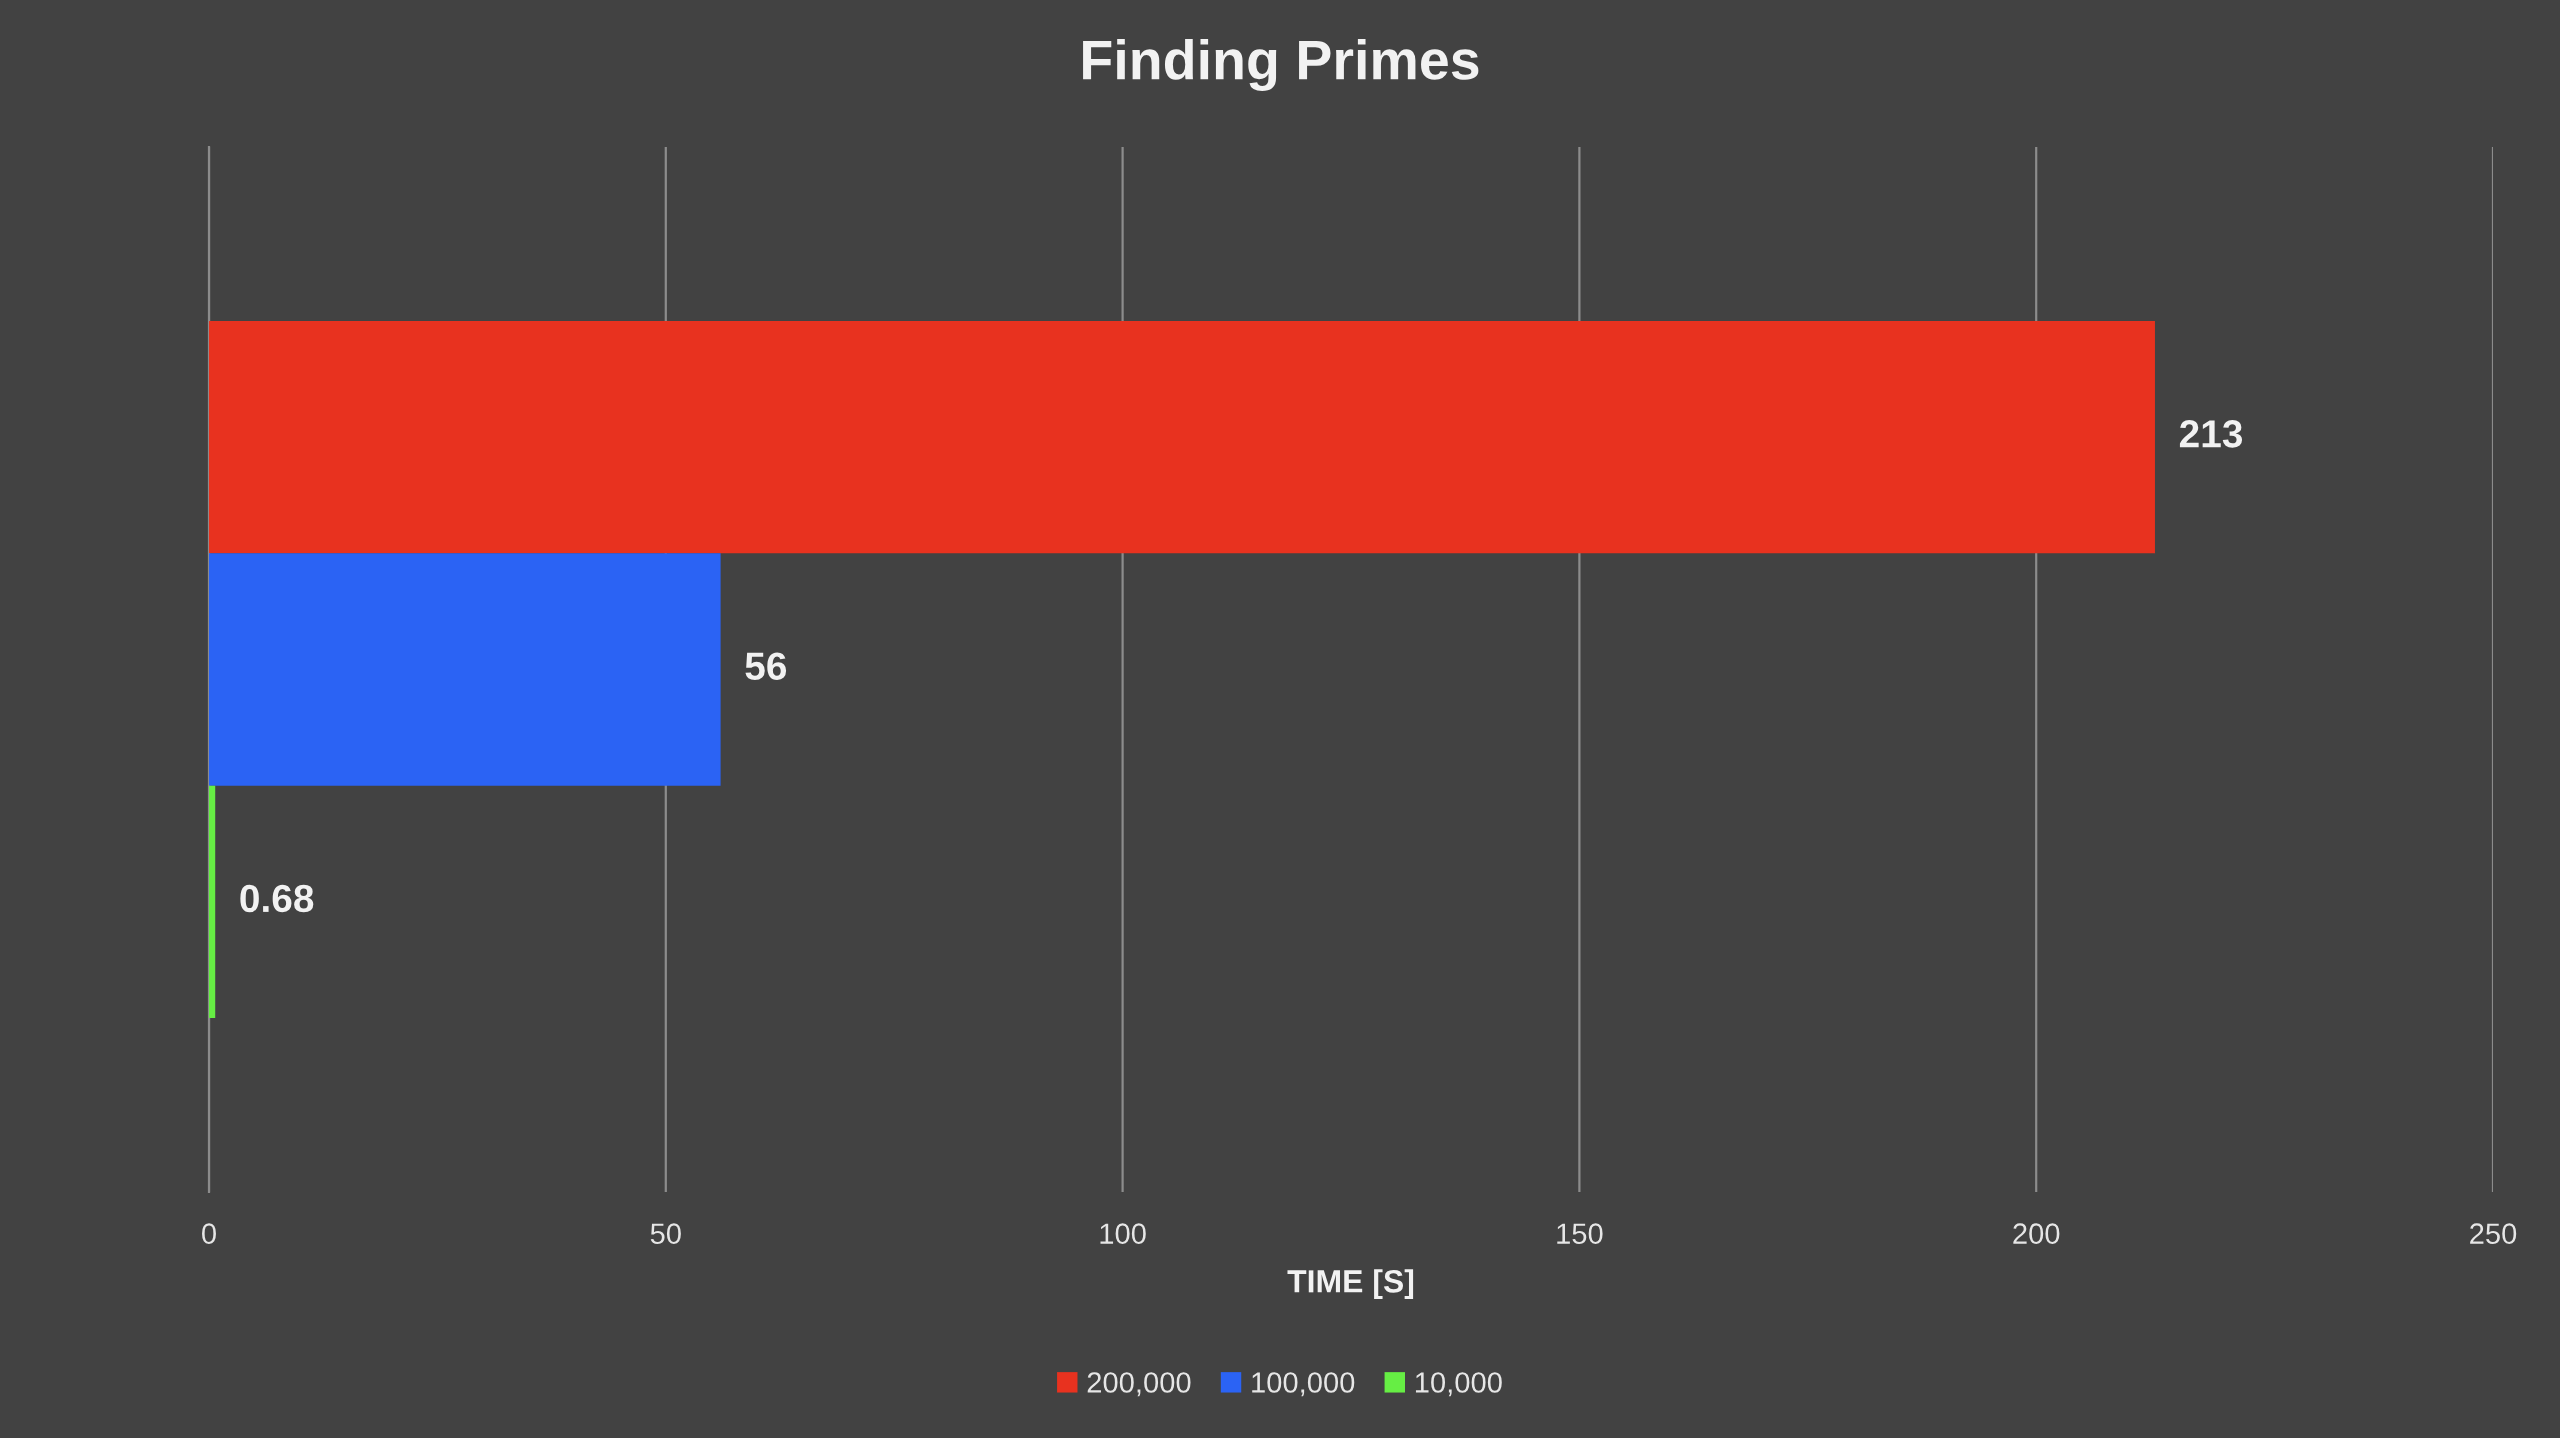 The image size is (2560, 1438). I want to click on data-label: 0.68, so click(277, 898).